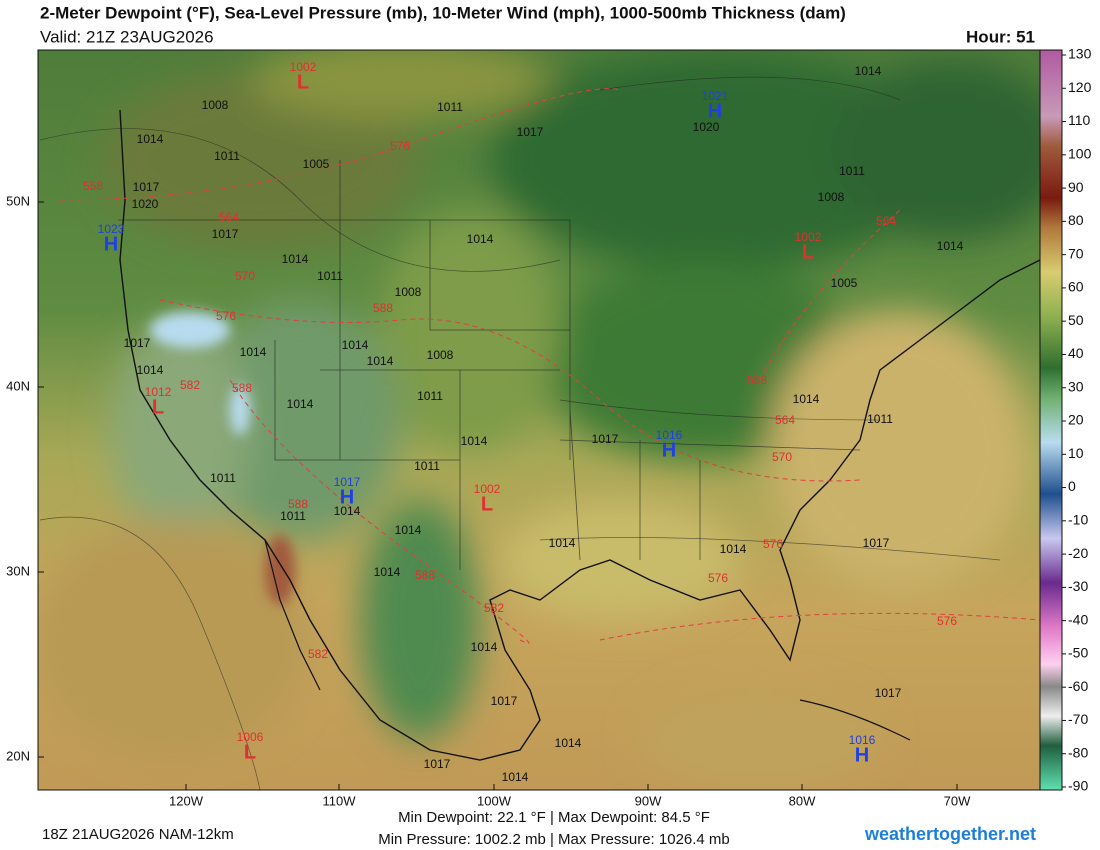 The image size is (1100, 850). What do you see at coordinates (1078, 586) in the screenshot?
I see `colorbar-label: -30` at bounding box center [1078, 586].